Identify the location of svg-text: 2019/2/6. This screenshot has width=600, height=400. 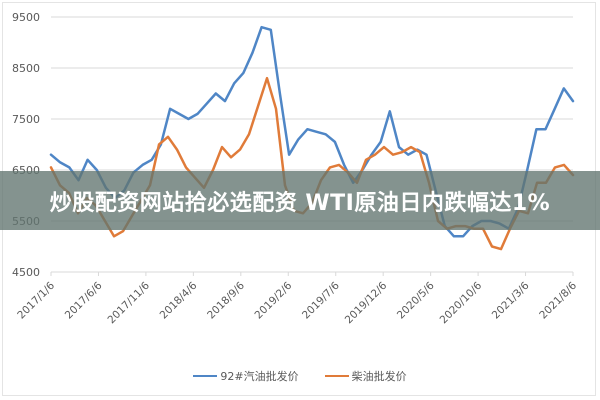
(274, 300).